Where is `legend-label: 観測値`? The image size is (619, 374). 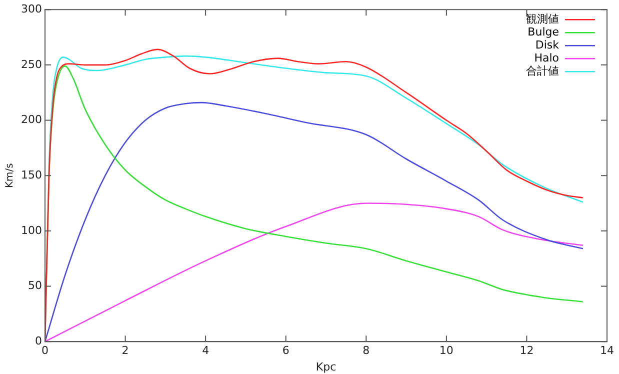
legend-label: 観測値 is located at coordinates (542, 19).